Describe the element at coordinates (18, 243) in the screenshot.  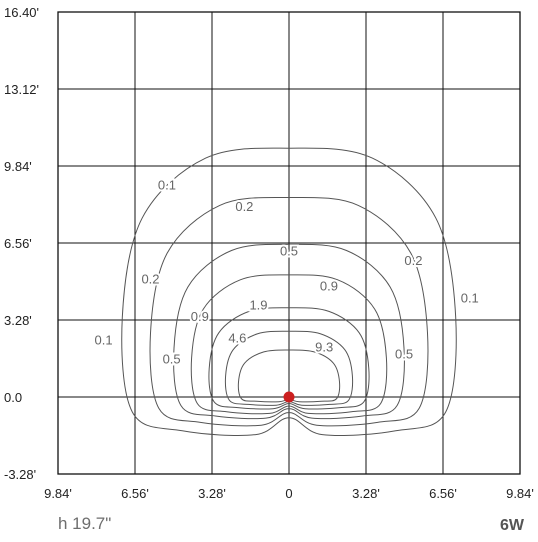
I see `y-tick-label: 6.56'` at that location.